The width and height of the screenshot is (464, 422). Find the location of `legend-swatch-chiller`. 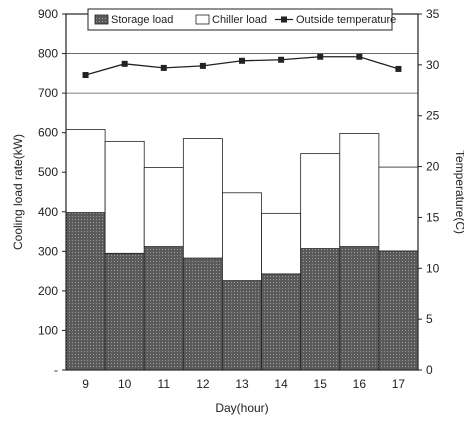

legend-swatch-chiller is located at coordinates (202, 19).